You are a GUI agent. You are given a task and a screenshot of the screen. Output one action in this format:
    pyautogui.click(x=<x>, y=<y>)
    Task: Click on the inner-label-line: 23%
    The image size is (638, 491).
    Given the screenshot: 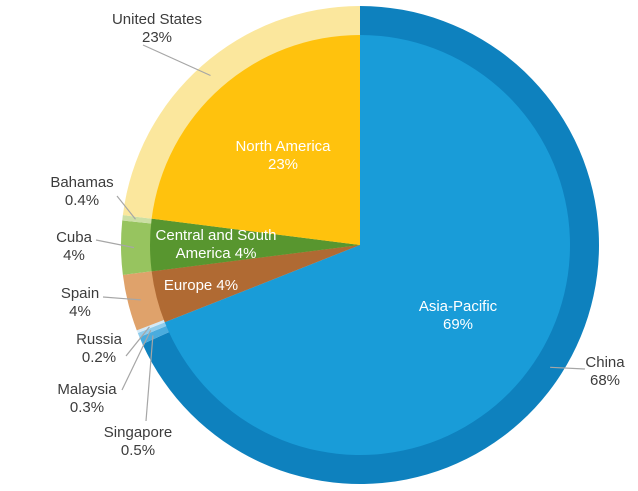 What is the action you would take?
    pyautogui.click(x=283, y=164)
    